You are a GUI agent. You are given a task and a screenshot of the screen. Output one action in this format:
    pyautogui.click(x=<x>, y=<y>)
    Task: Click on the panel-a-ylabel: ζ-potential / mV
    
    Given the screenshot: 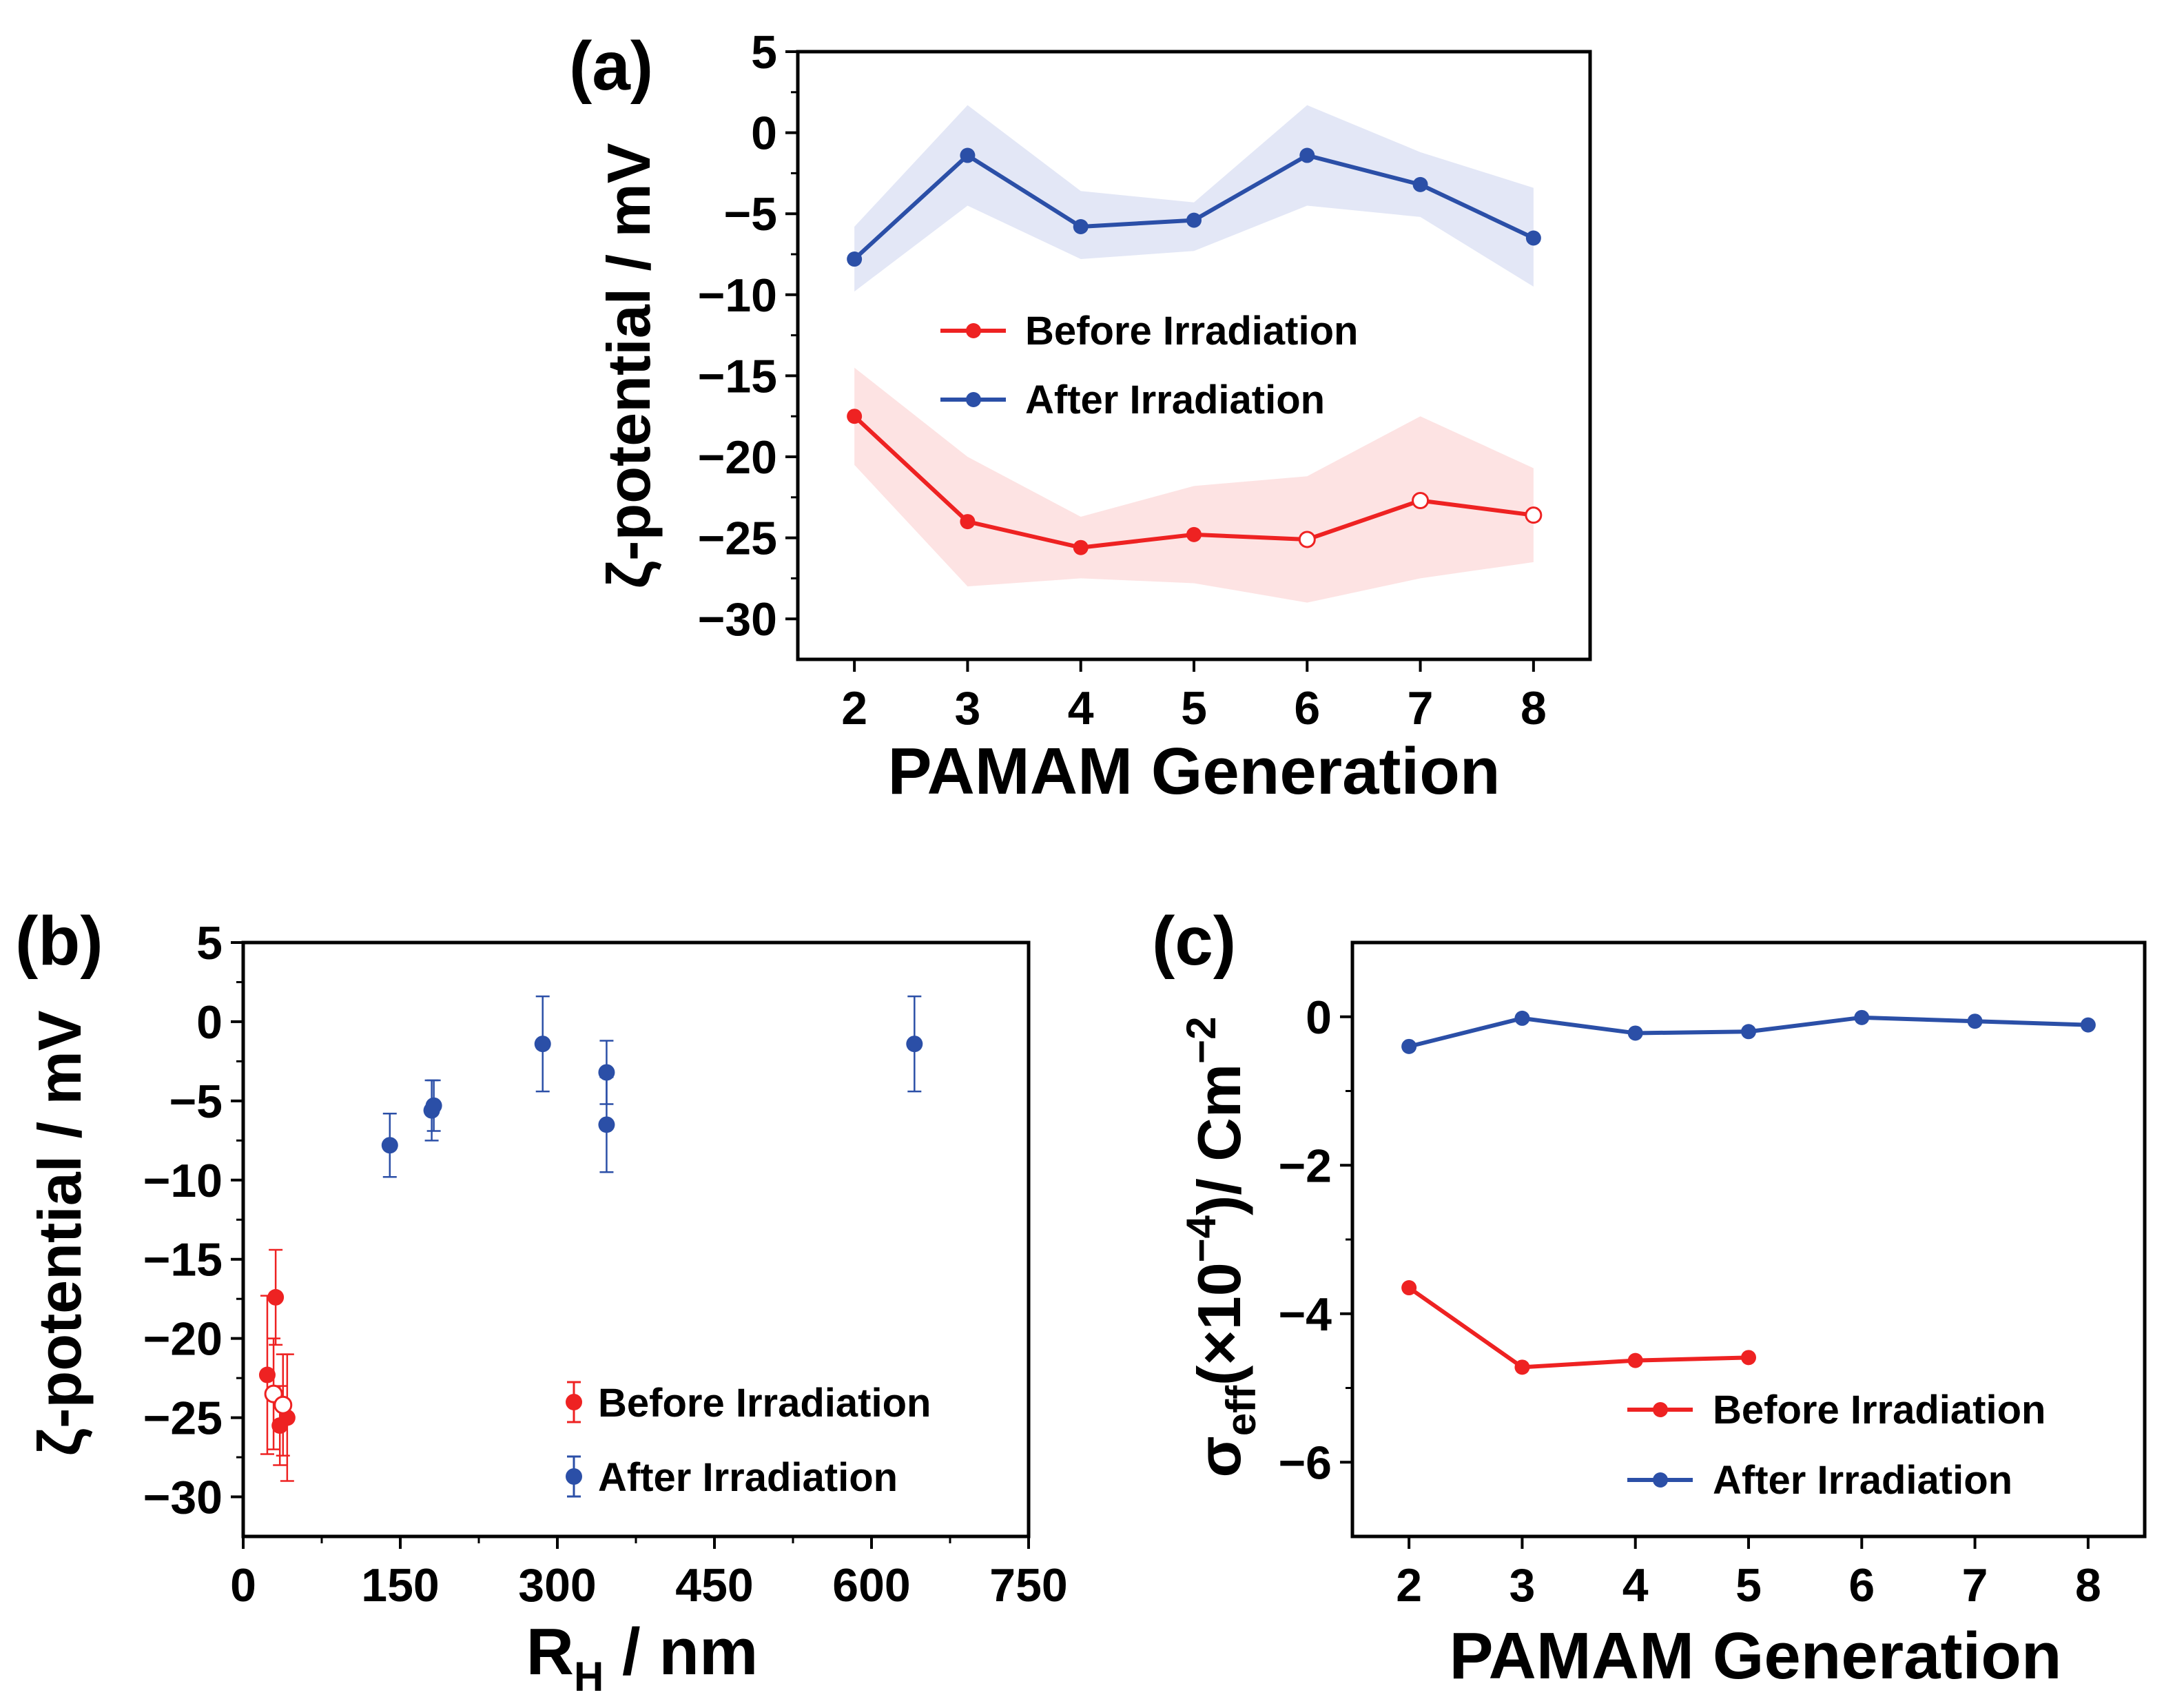 What is the action you would take?
    pyautogui.click(x=629, y=366)
    